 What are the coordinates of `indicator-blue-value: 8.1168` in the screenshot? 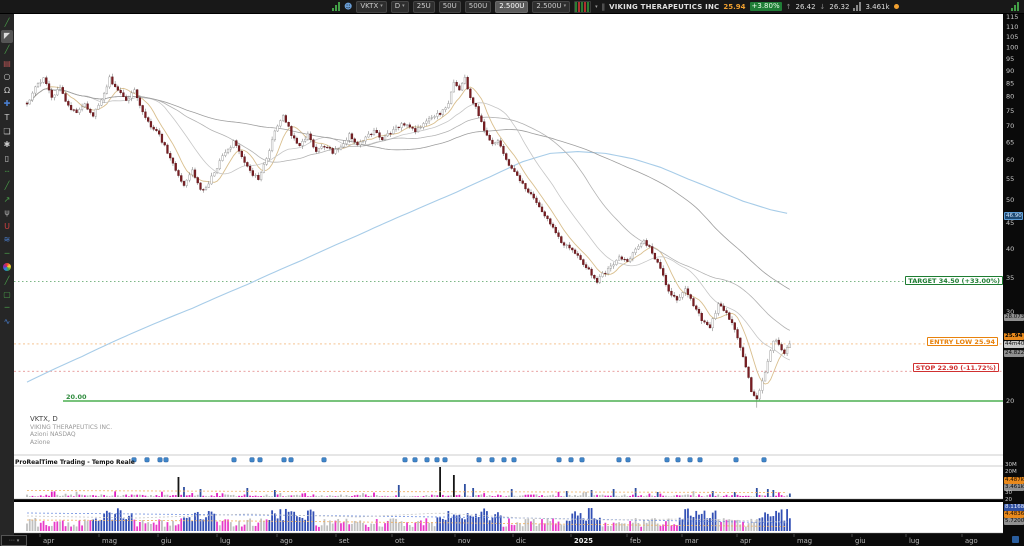 It's located at (1014, 507).